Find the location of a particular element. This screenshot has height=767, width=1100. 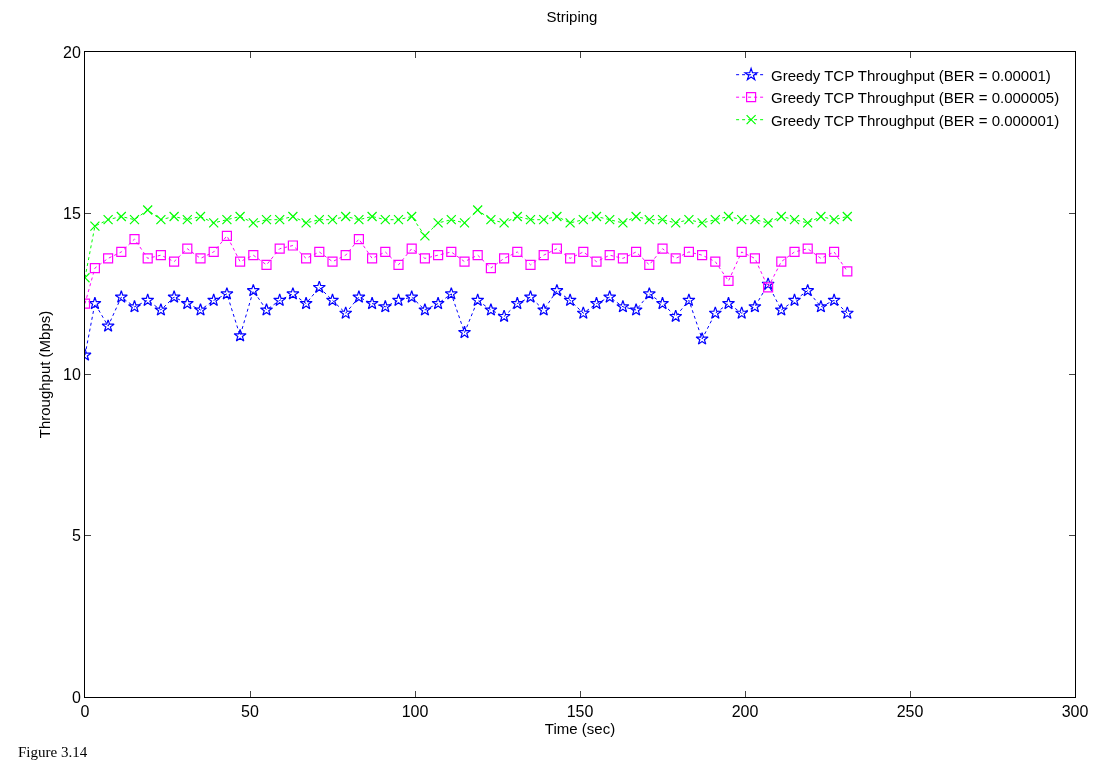

x-tick-label: 250 is located at coordinates (910, 712).